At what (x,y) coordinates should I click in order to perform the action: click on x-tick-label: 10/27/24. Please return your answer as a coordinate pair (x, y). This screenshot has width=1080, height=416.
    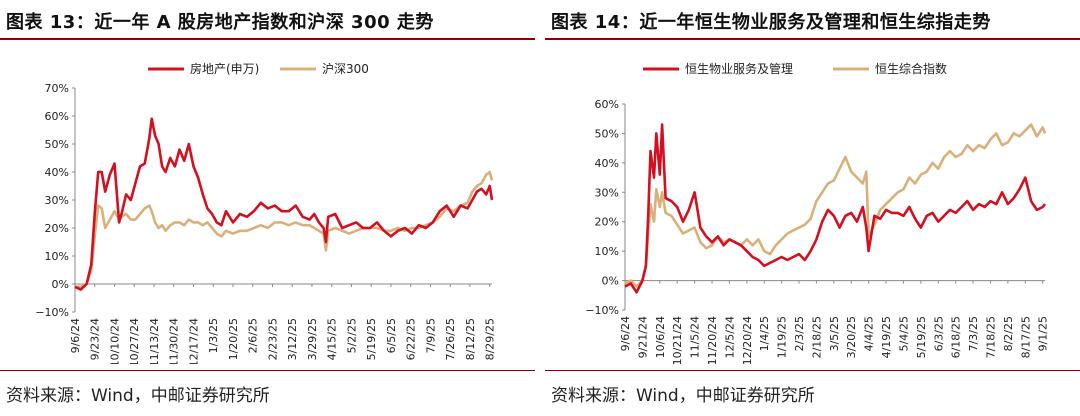
    Looking at the image, I should click on (134, 341).